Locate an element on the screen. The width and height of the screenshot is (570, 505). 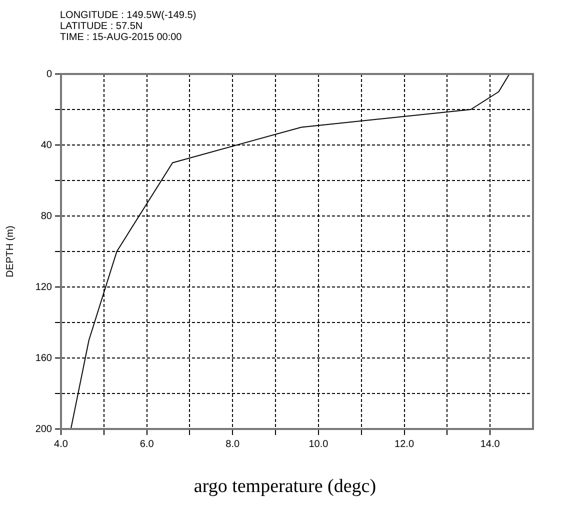
y-tick-label: 120 is located at coordinates (43, 287).